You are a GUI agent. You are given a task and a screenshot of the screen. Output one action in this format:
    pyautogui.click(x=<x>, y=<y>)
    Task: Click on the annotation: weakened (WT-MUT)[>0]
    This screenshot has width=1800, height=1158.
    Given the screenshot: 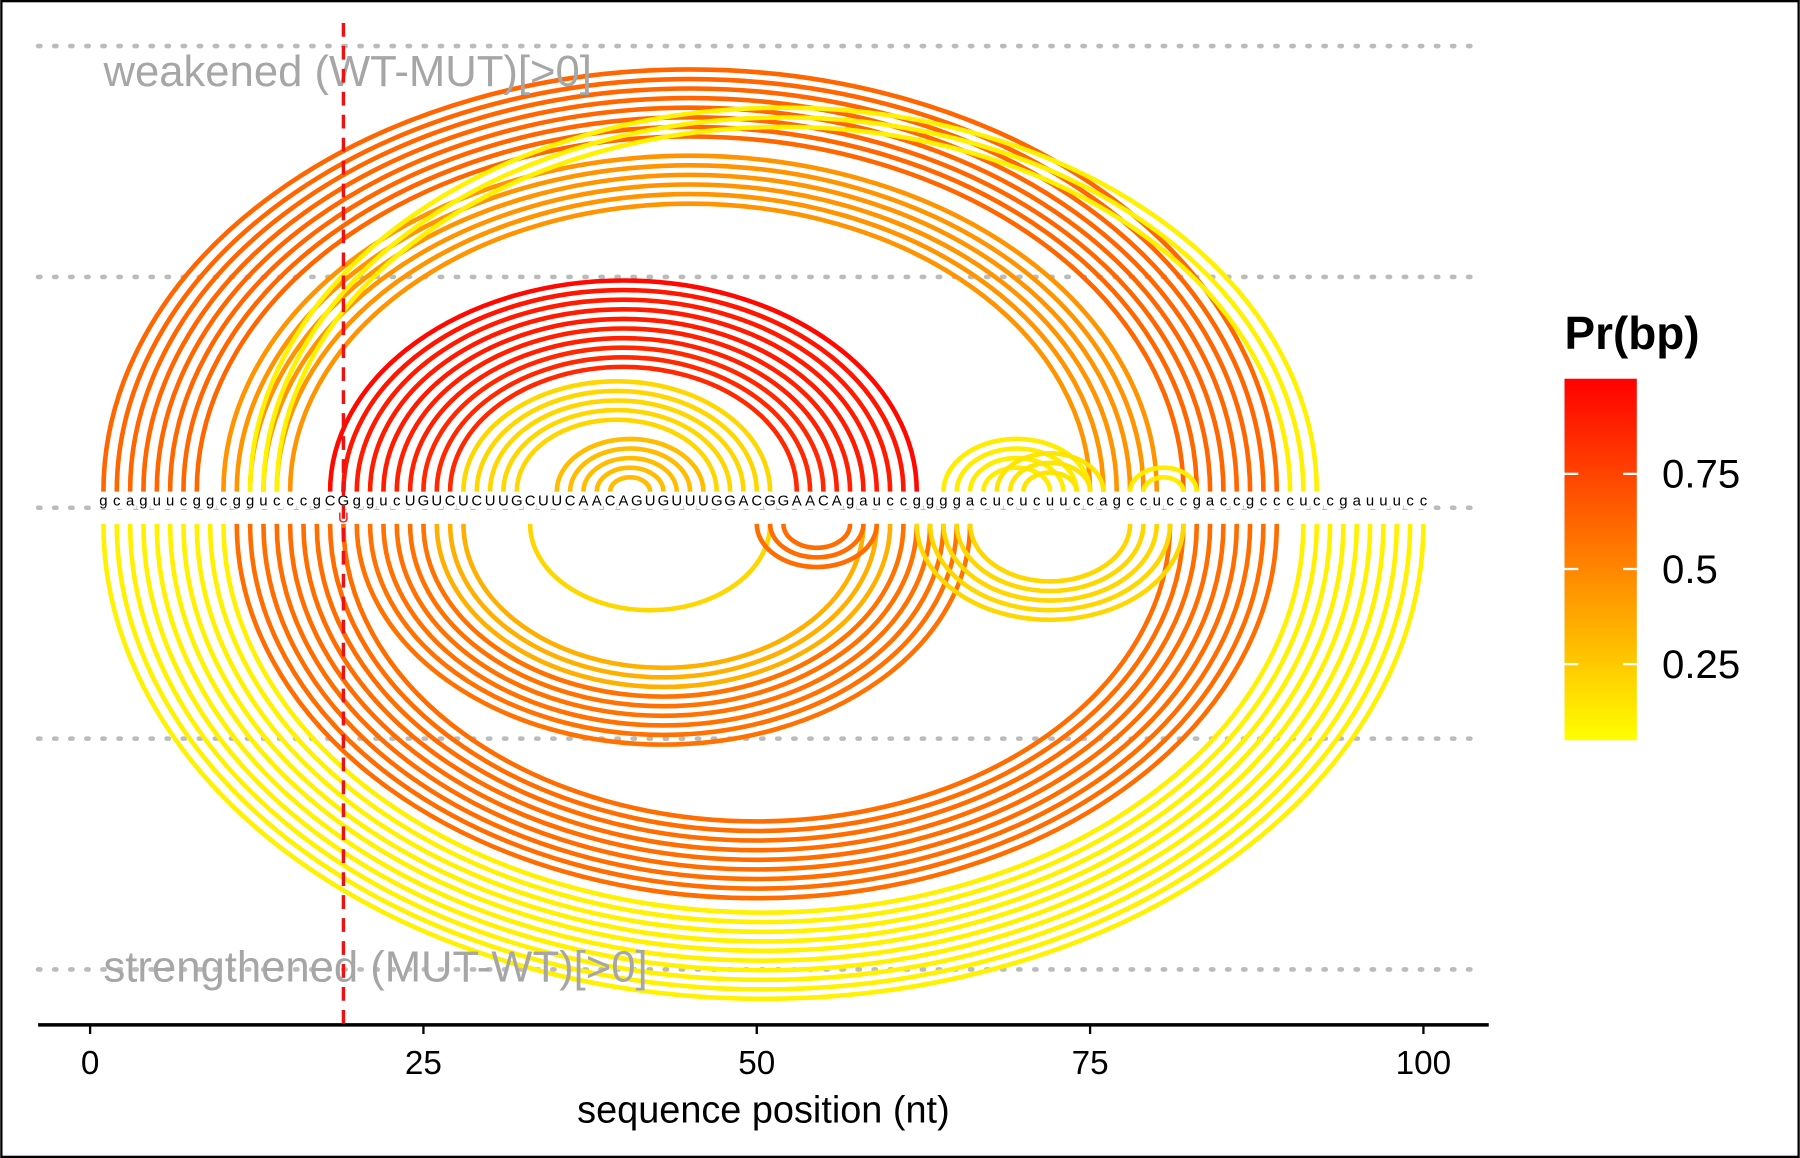 What is the action you would take?
    pyautogui.click(x=347, y=72)
    